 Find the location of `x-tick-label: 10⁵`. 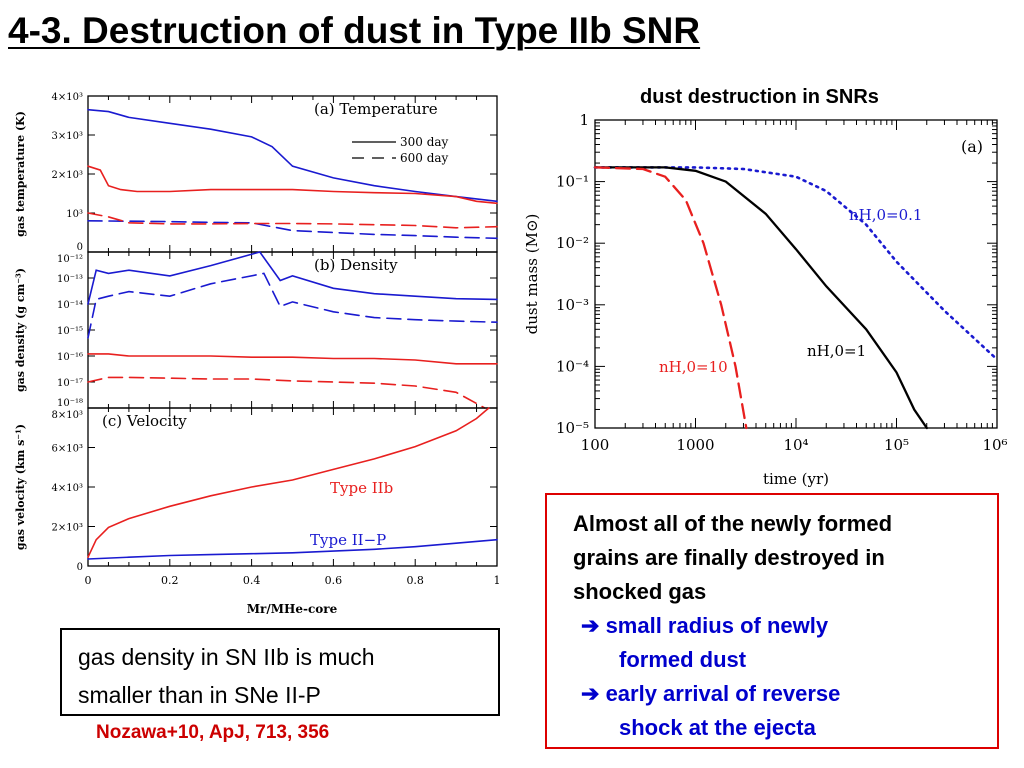

x-tick-label: 10⁵ is located at coordinates (896, 445).